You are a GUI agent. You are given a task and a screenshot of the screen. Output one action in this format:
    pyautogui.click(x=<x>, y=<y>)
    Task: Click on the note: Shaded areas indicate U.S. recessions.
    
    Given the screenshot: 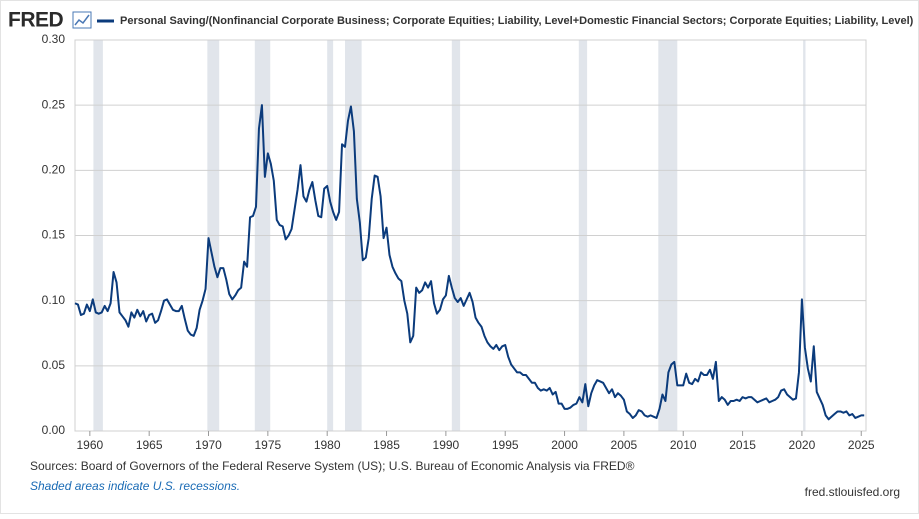 What is the action you would take?
    pyautogui.click(x=135, y=486)
    